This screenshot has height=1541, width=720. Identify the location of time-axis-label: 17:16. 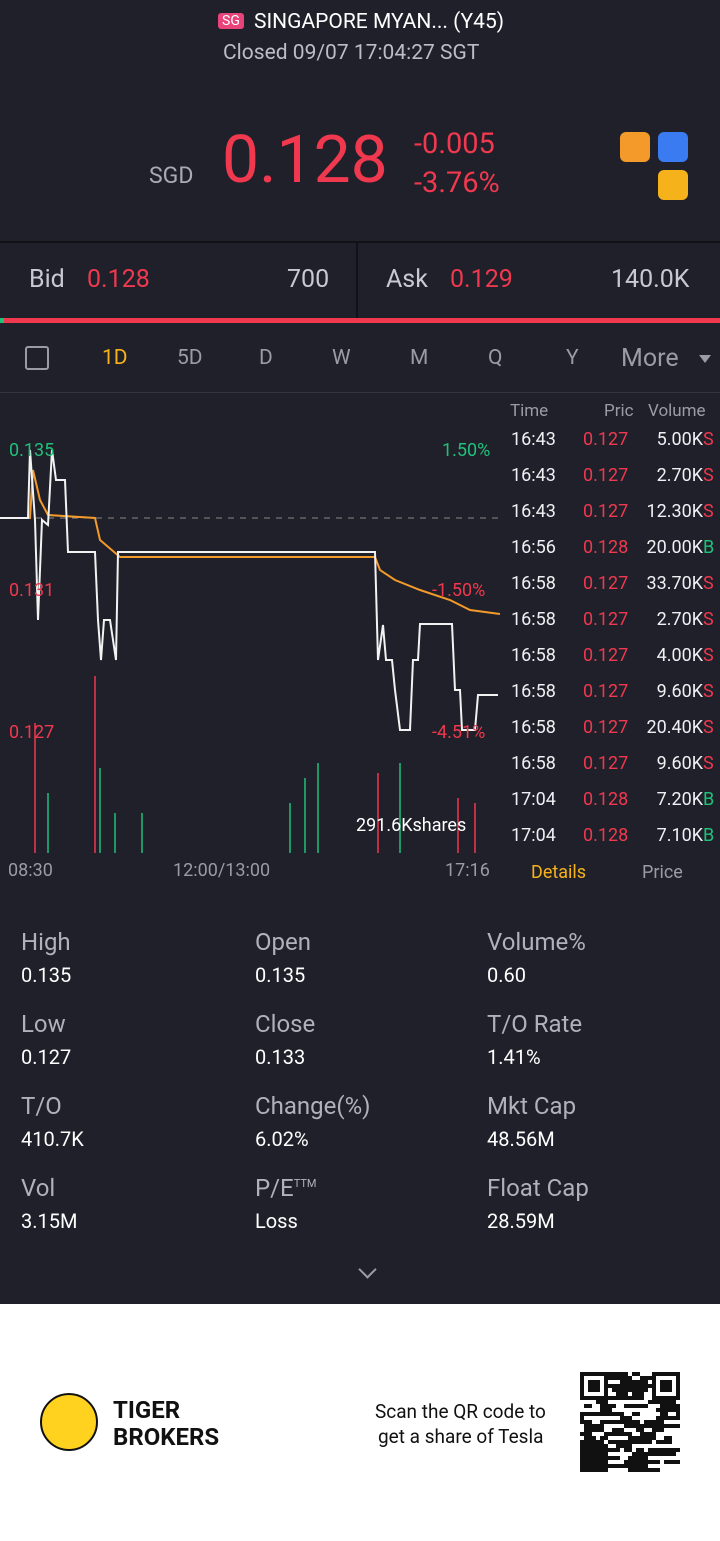
(467, 870).